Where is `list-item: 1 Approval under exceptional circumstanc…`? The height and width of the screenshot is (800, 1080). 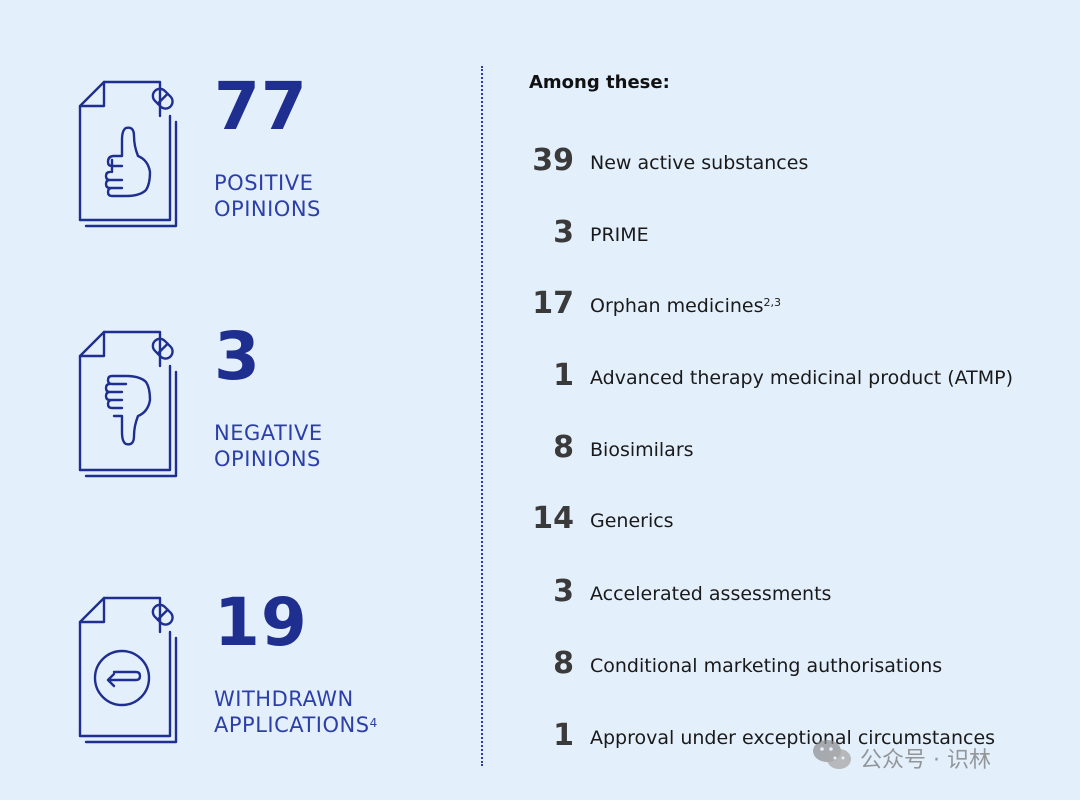 list-item: 1 Approval under exceptional circumstanc… is located at coordinates (798, 739).